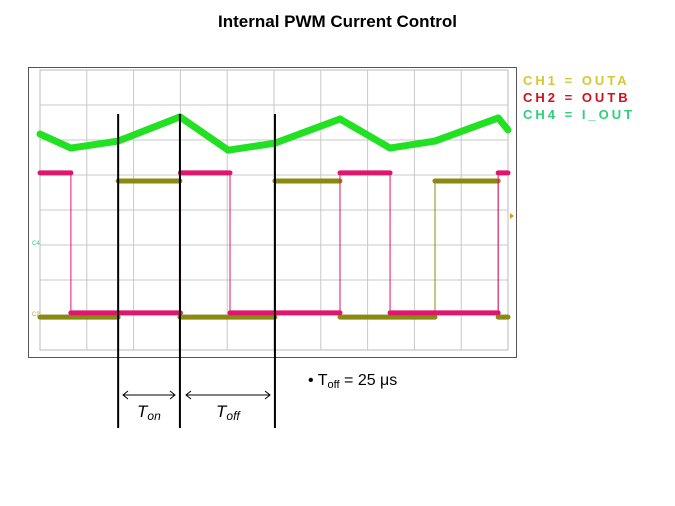  I want to click on toff-label: Toff, so click(228, 412).